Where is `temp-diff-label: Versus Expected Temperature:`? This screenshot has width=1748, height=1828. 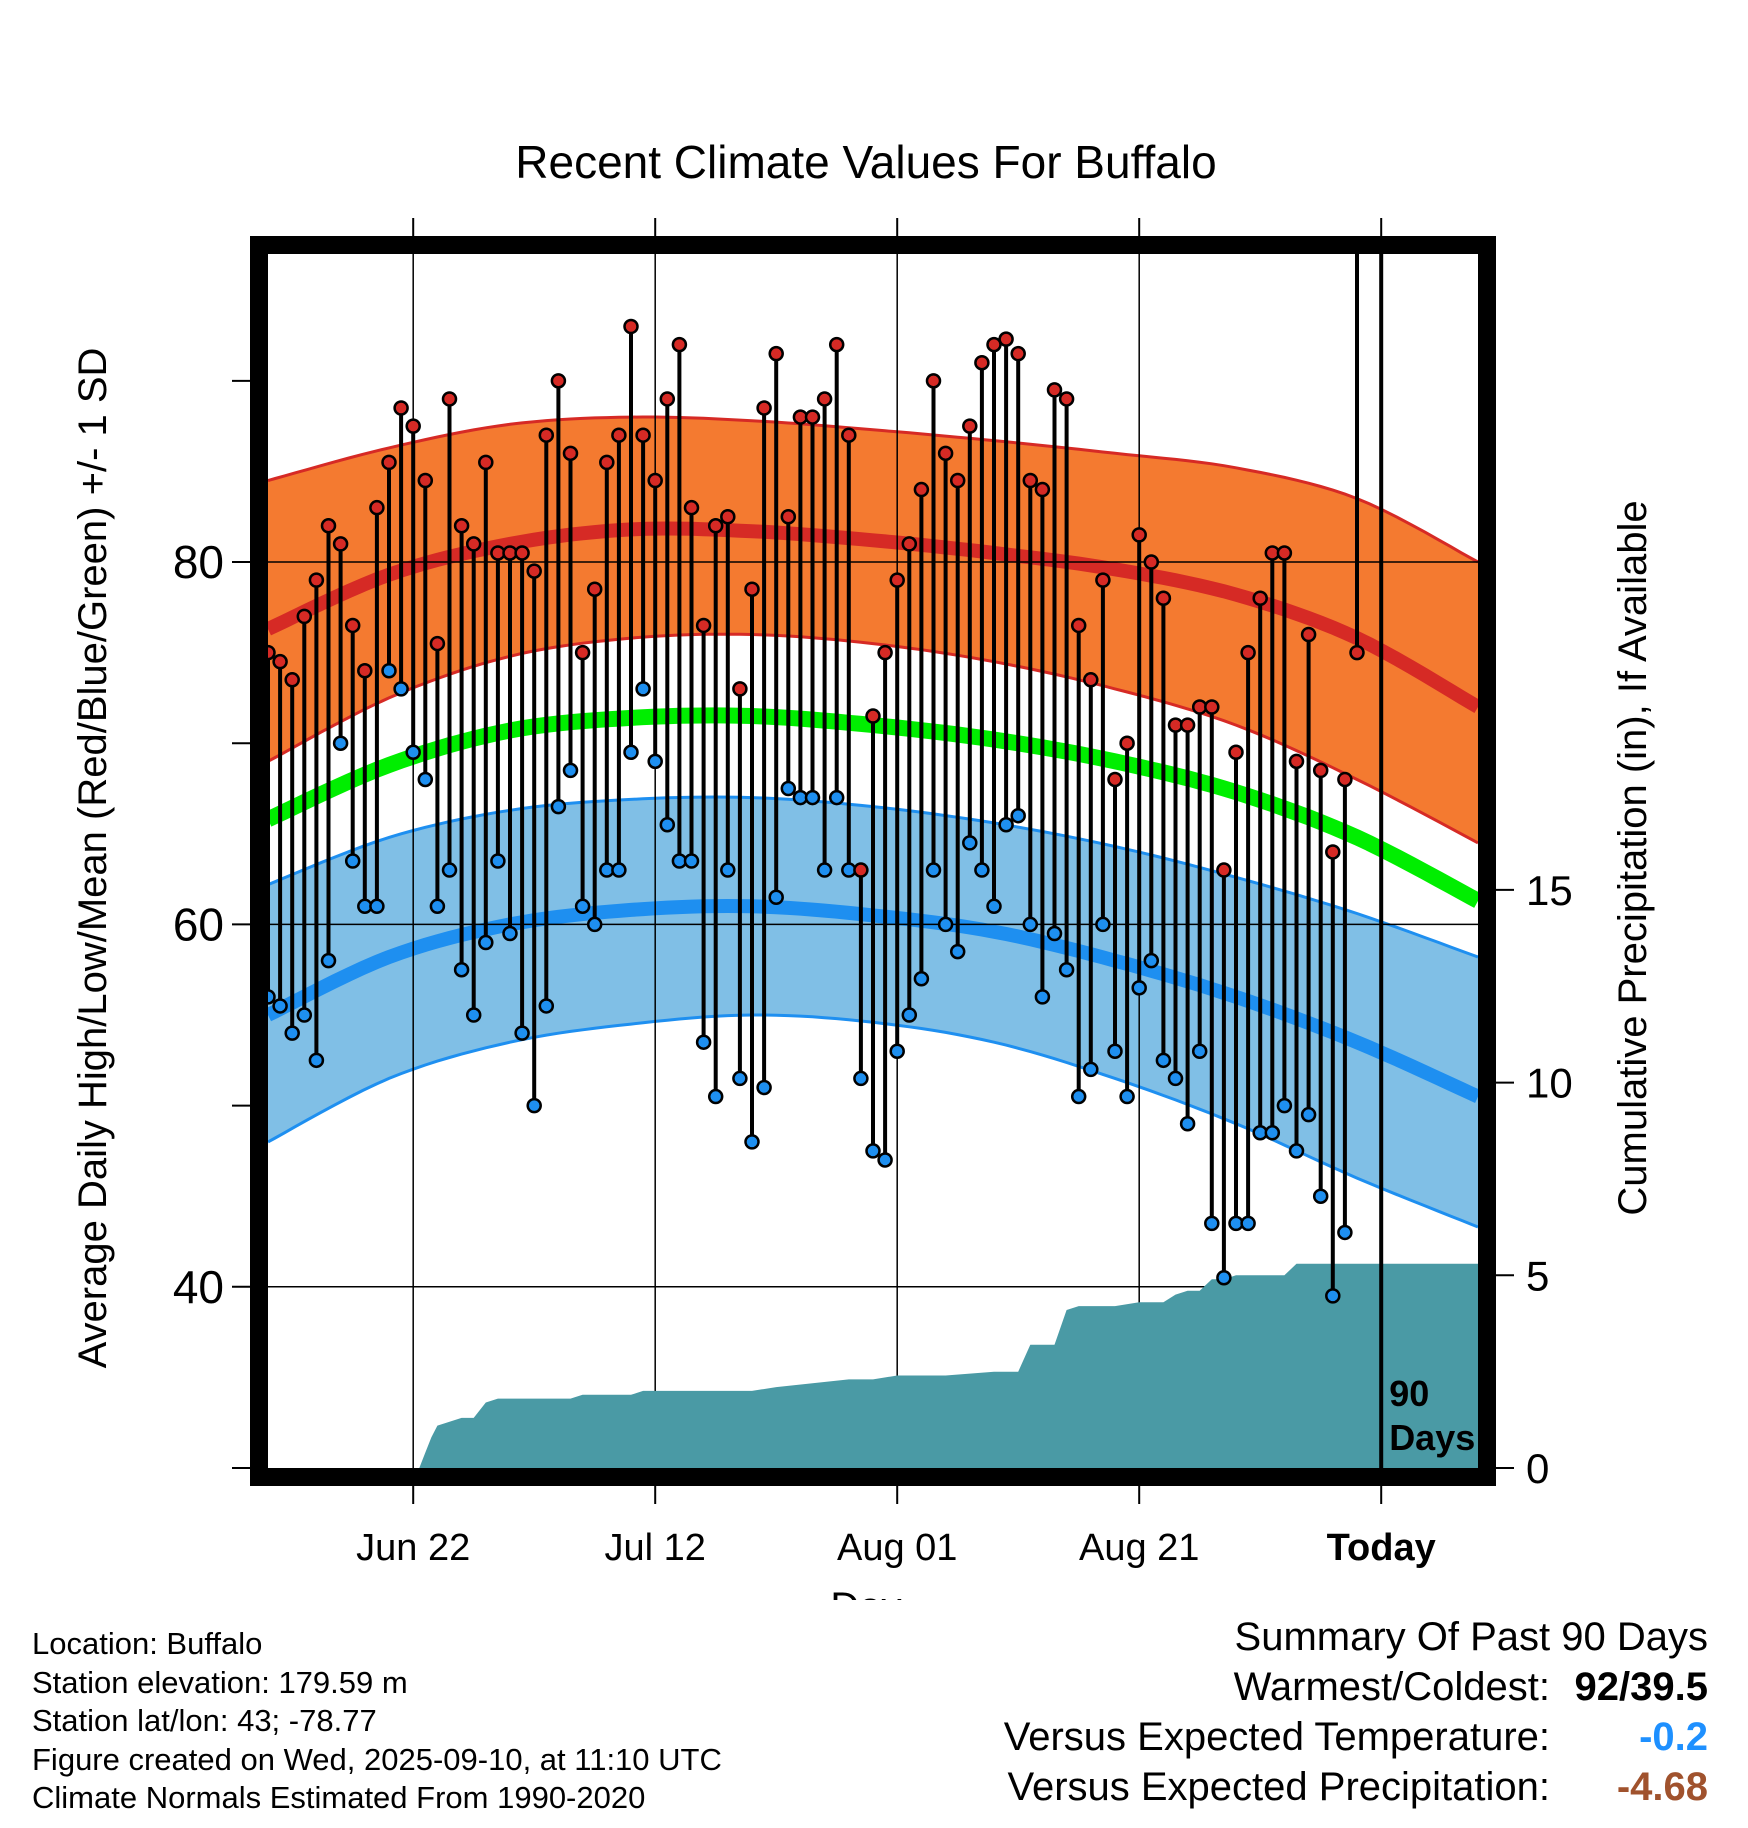 temp-diff-label: Versus Expected Temperature: is located at coordinates (1276, 1737).